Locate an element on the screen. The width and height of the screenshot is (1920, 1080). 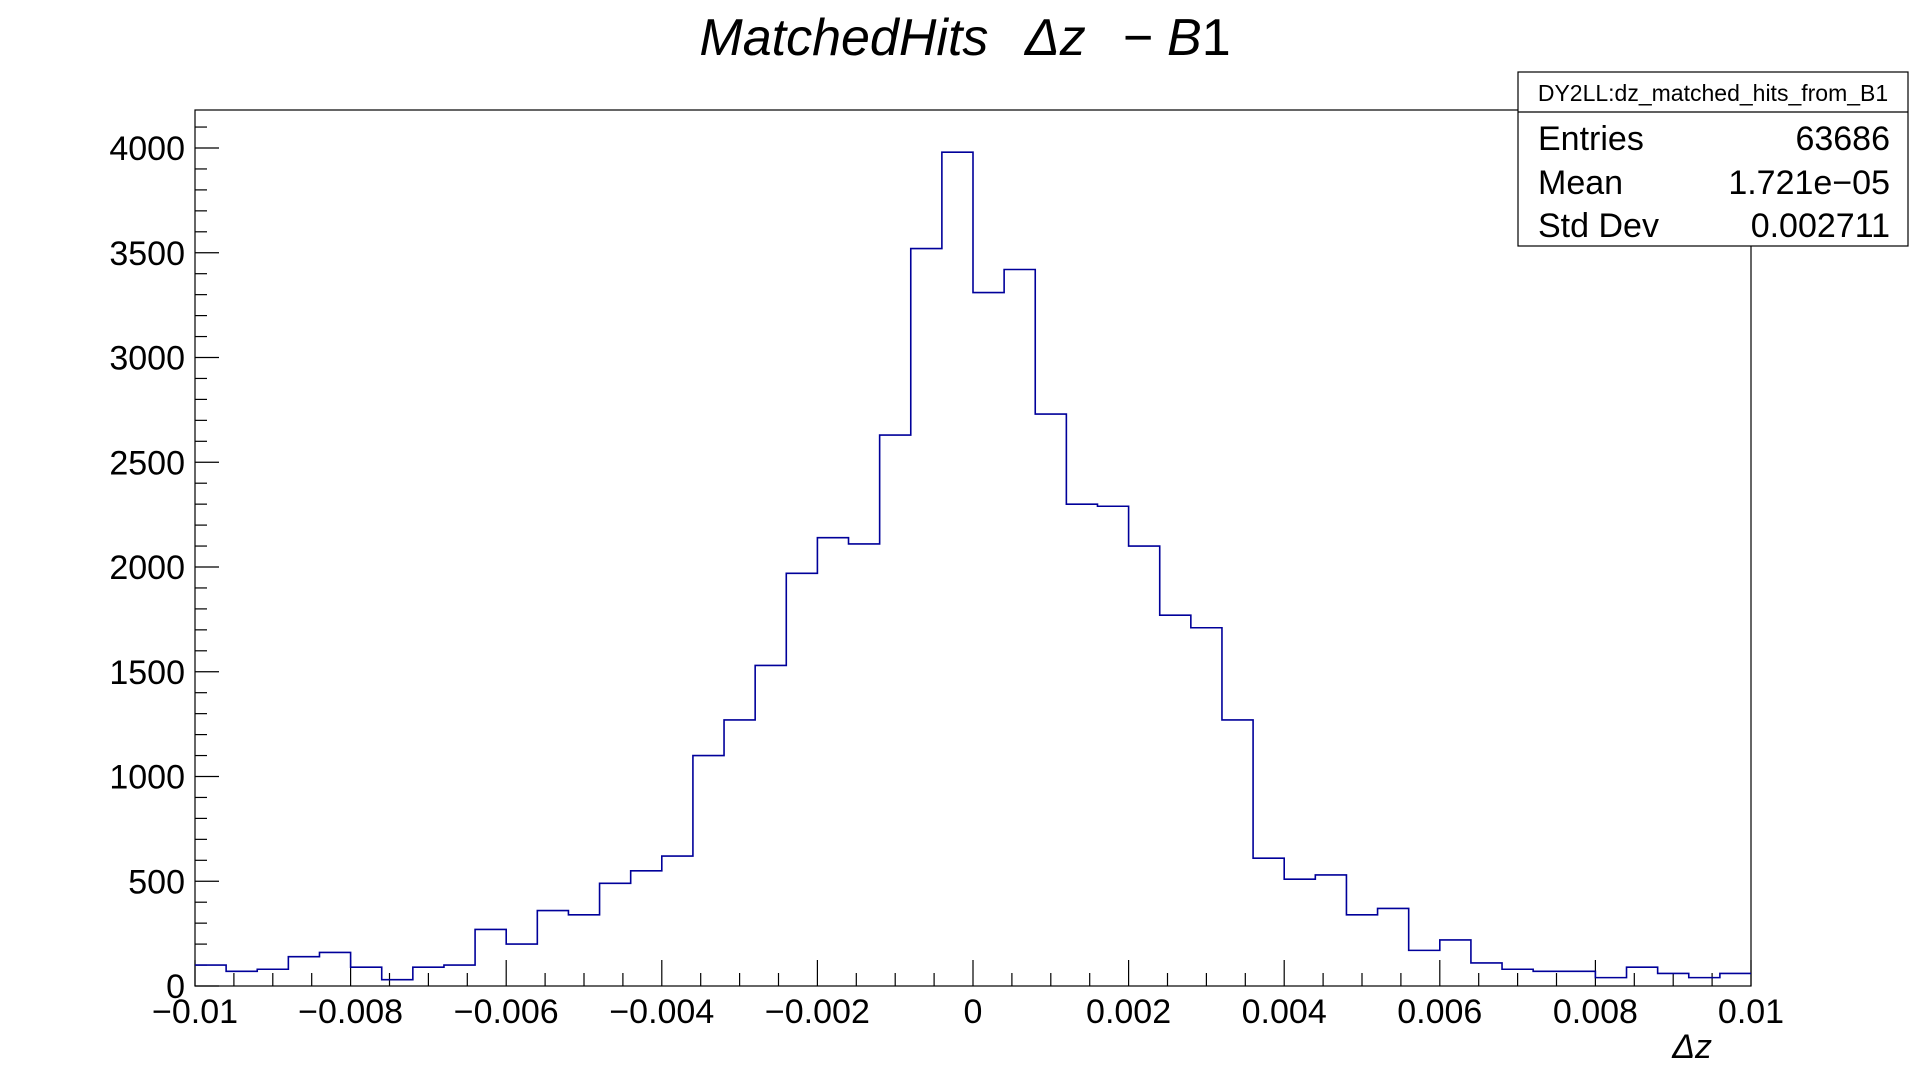
chart-title: MatchedHits Δz − B1 is located at coordinates (964, 38).